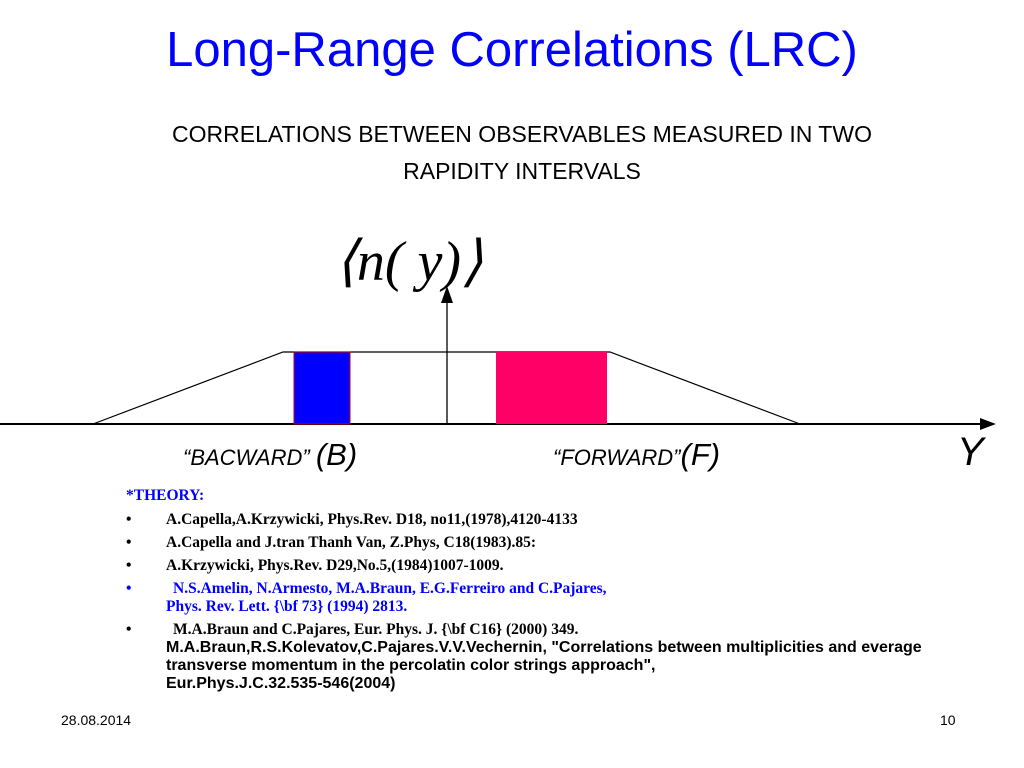  I want to click on forward-window, so click(551, 388).